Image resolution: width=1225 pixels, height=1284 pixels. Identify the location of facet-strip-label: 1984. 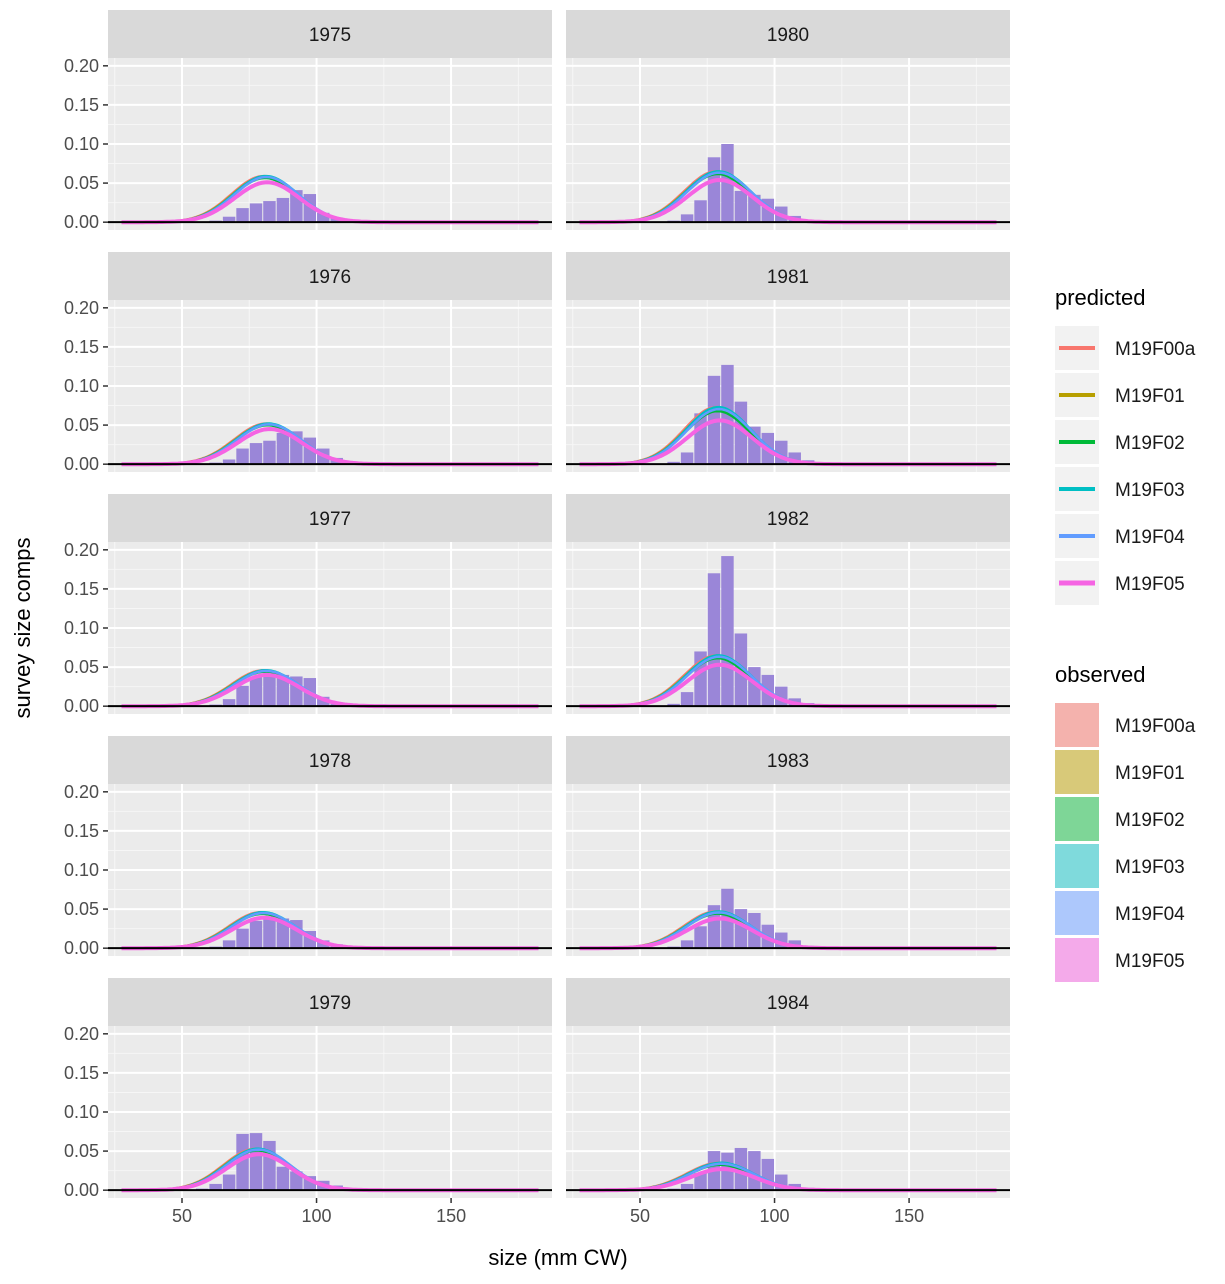
(788, 1003).